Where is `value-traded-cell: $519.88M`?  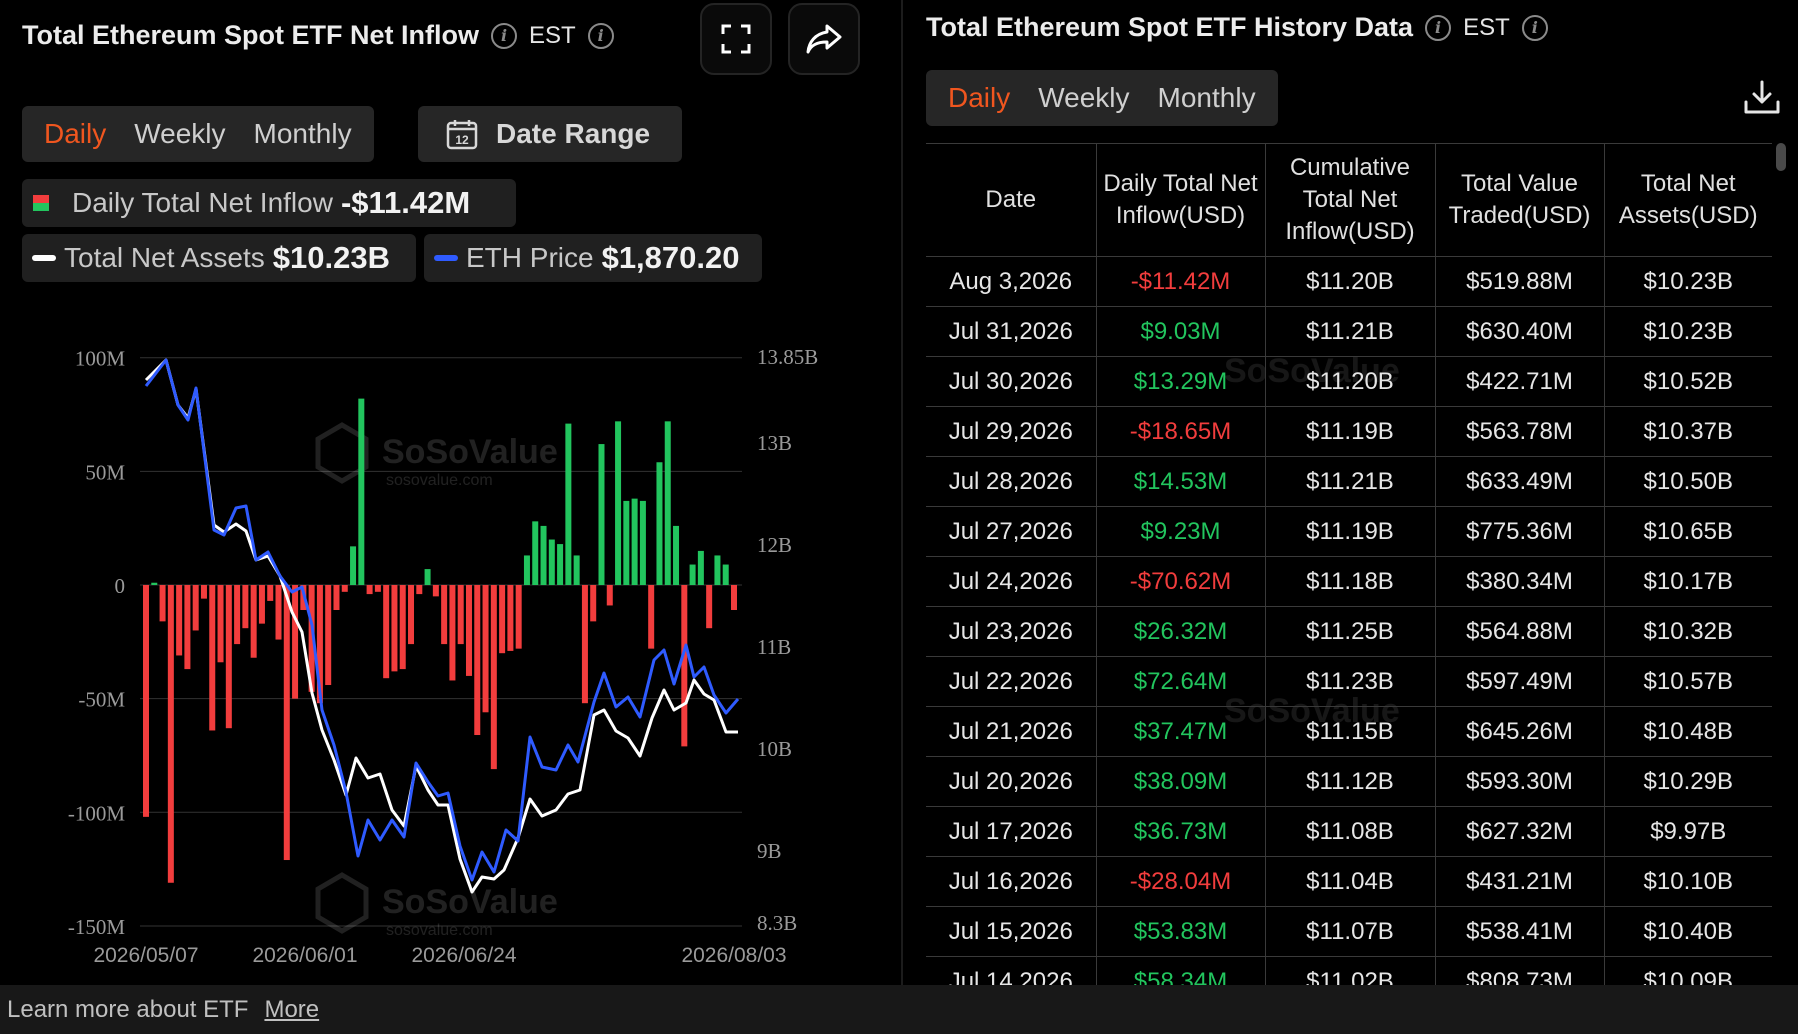 value-traded-cell: $519.88M is located at coordinates (1520, 281).